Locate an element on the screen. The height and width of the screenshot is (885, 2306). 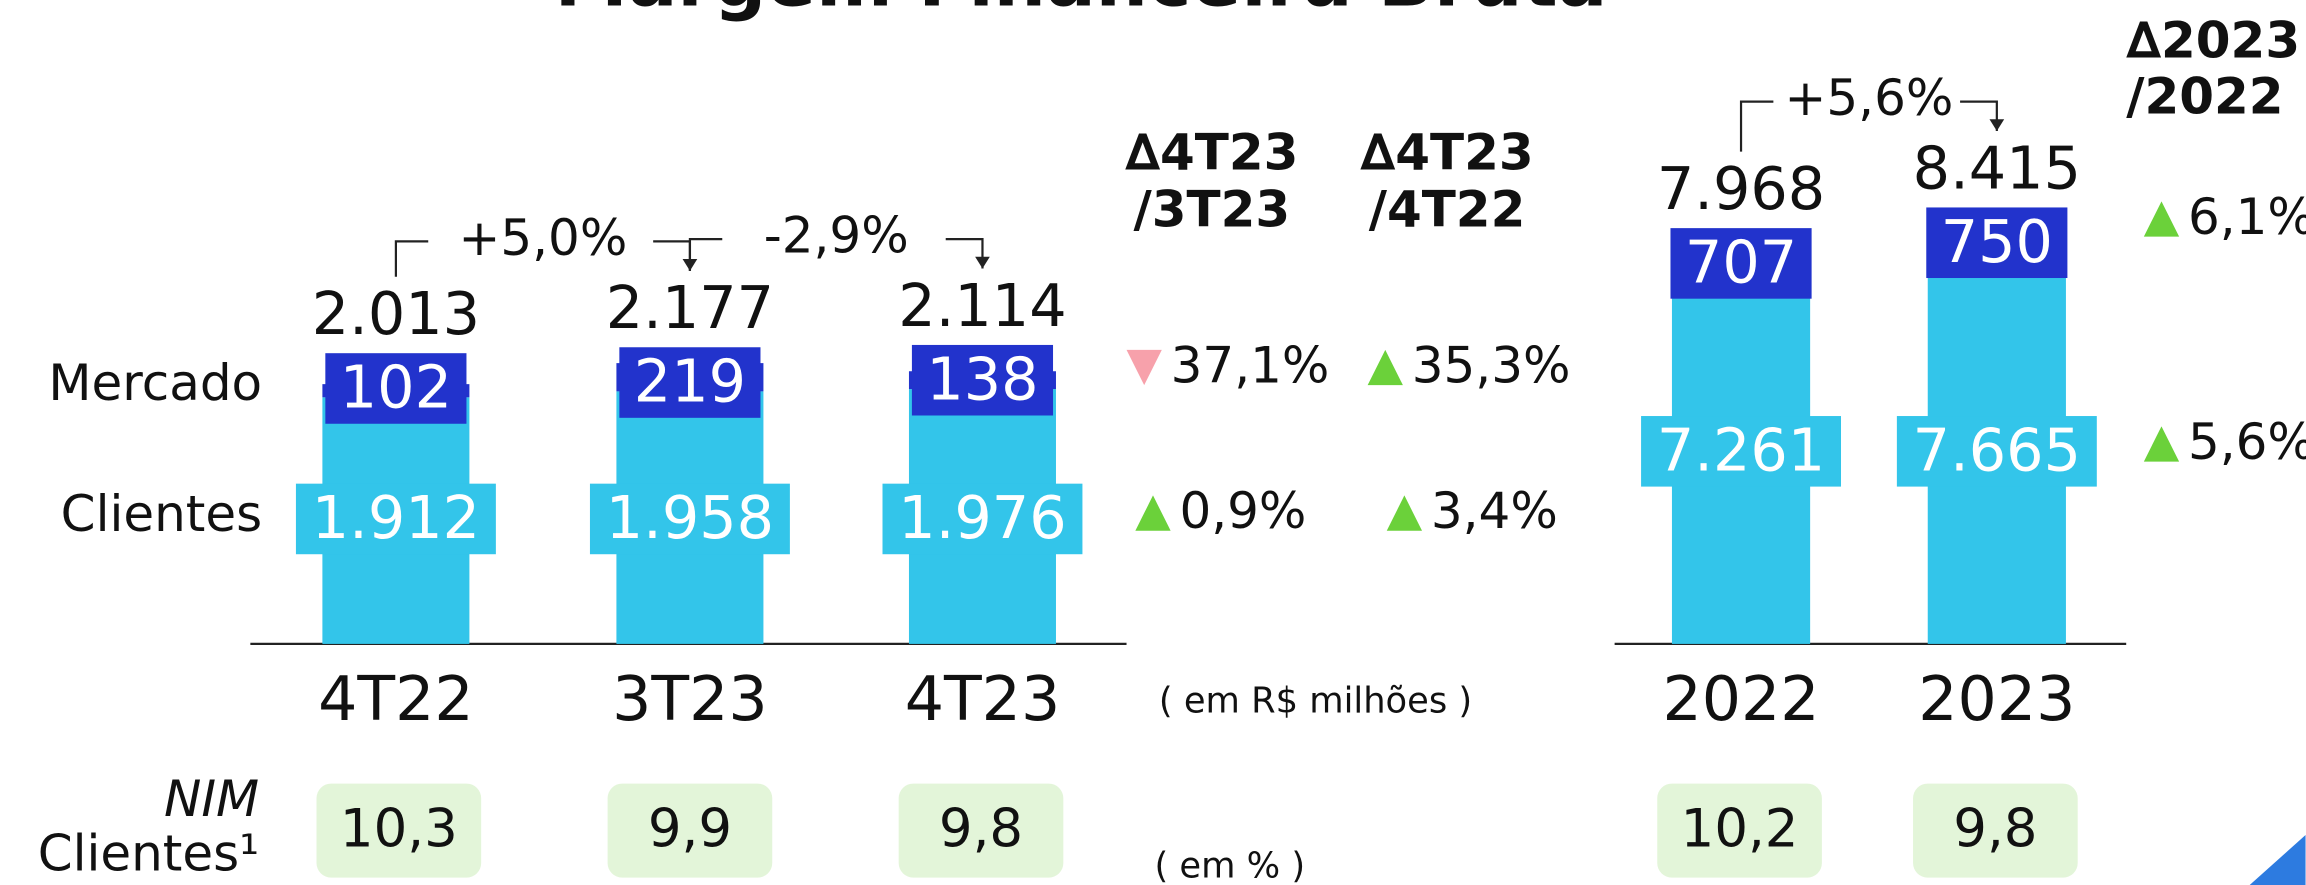
delta-value: 5,6% is located at coordinates (2247, 442).